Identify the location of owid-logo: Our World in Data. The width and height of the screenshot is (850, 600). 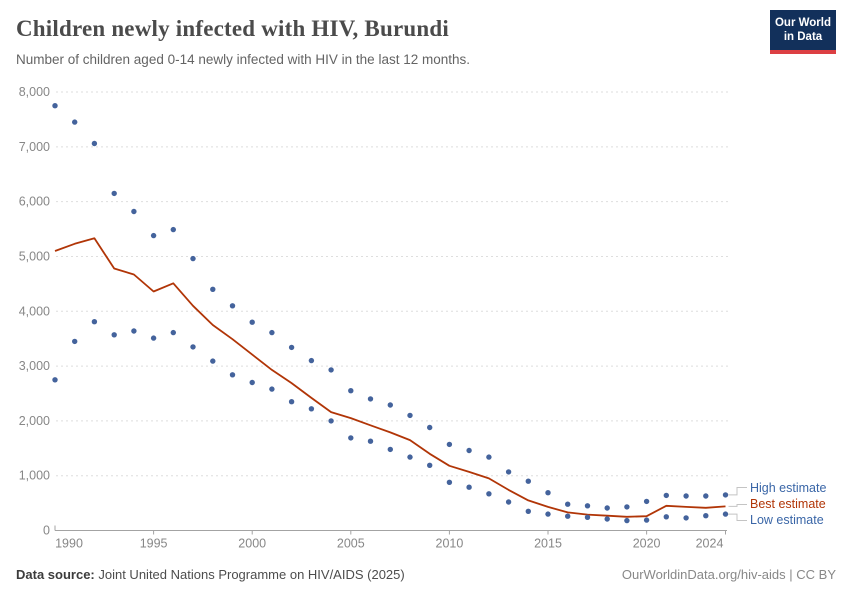
(803, 32).